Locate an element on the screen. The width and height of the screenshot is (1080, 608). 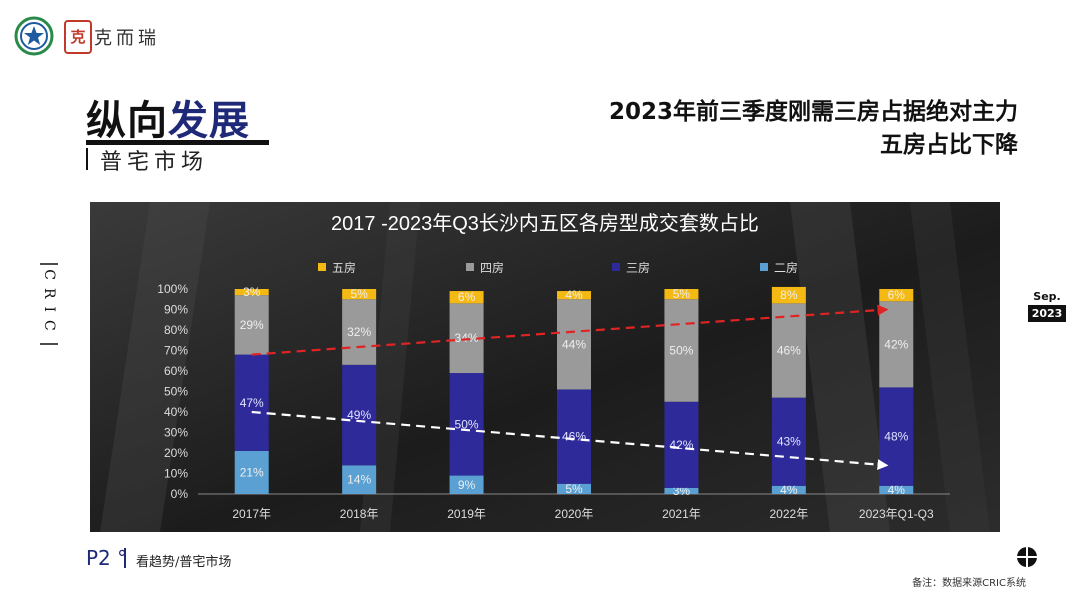
x-axis-labels: 2017年 2018年 2019年 2020年 2021年 2022年 2023年Q1-Q3 is located at coordinates (583, 514).